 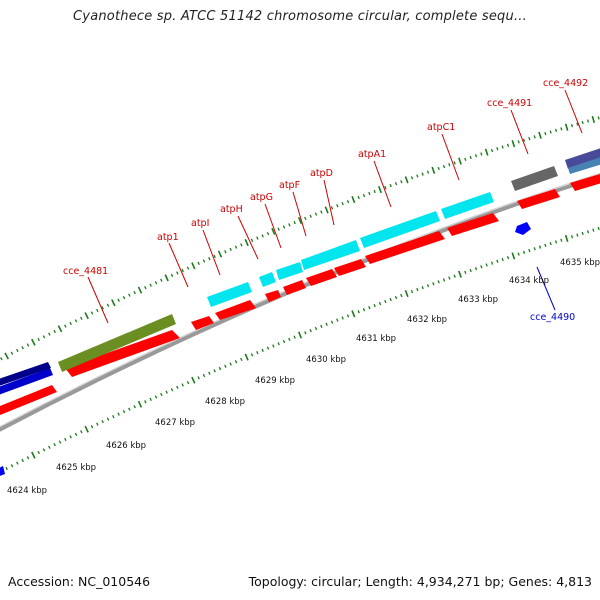 I want to click on kbp-label: 4629 kbp, so click(x=275, y=381).